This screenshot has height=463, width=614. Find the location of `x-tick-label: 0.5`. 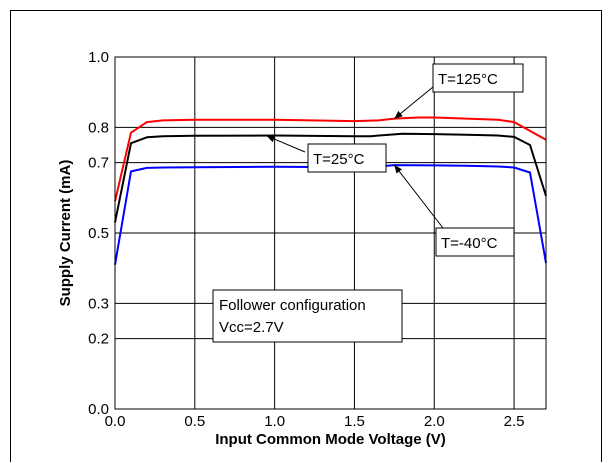

x-tick-label: 0.5 is located at coordinates (194, 421).